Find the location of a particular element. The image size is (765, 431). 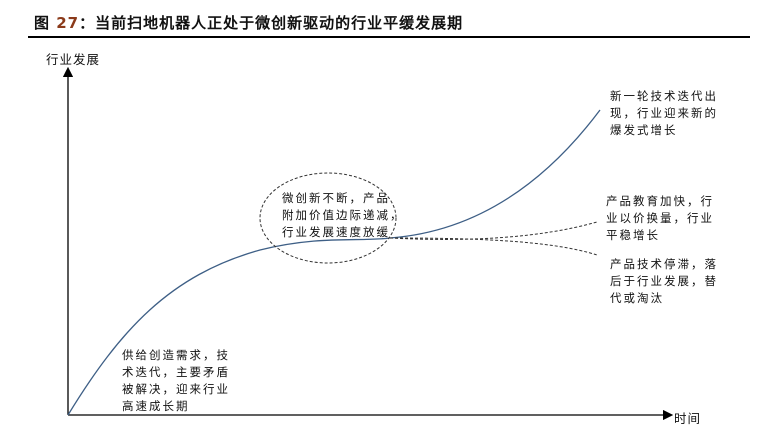

annotation-micro-innovation: 微创新不断，产品 附加价值边际递减， 行业发展速度放缓 is located at coordinates (343, 215).